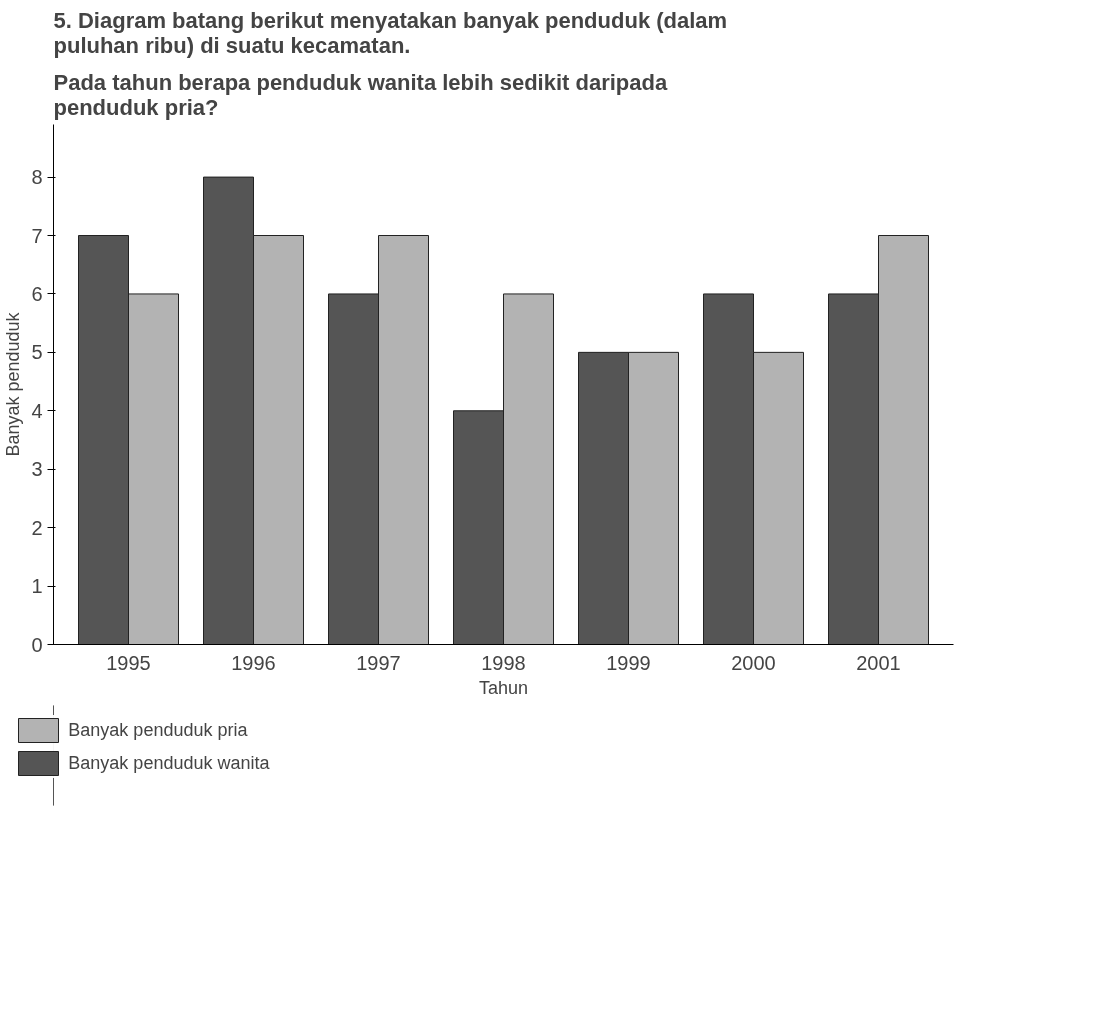  What do you see at coordinates (37, 644) in the screenshot?
I see `y-tick-label: 0` at bounding box center [37, 644].